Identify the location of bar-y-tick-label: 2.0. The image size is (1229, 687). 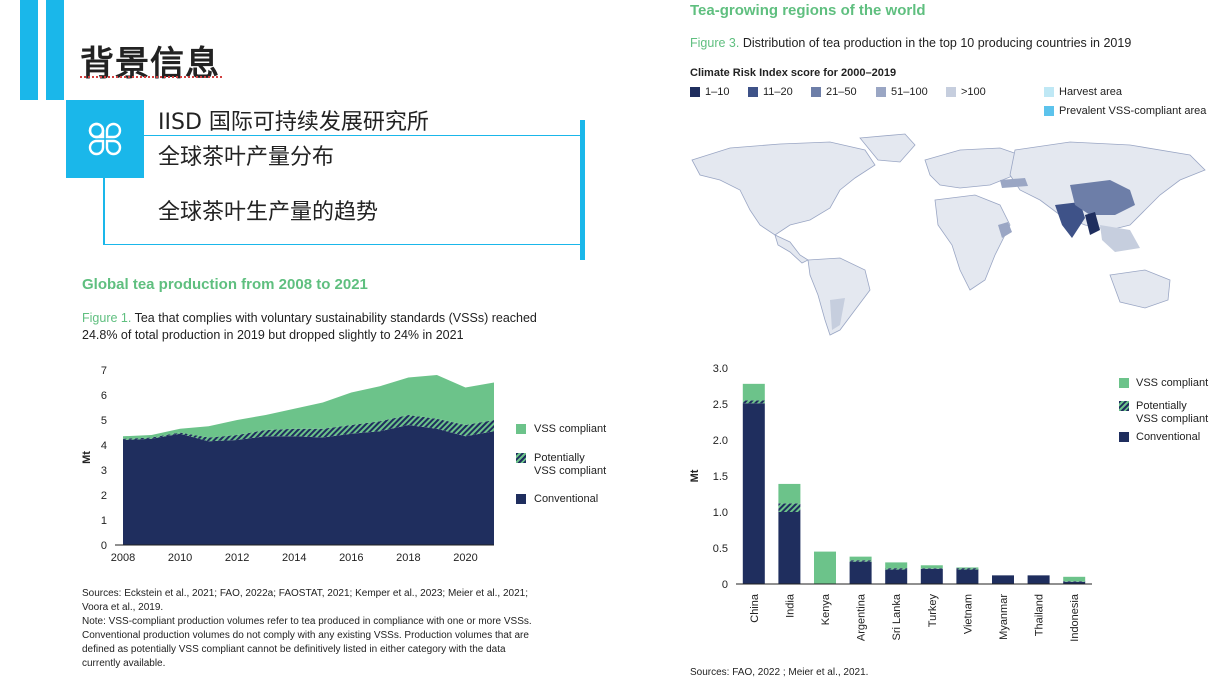
(720, 441).